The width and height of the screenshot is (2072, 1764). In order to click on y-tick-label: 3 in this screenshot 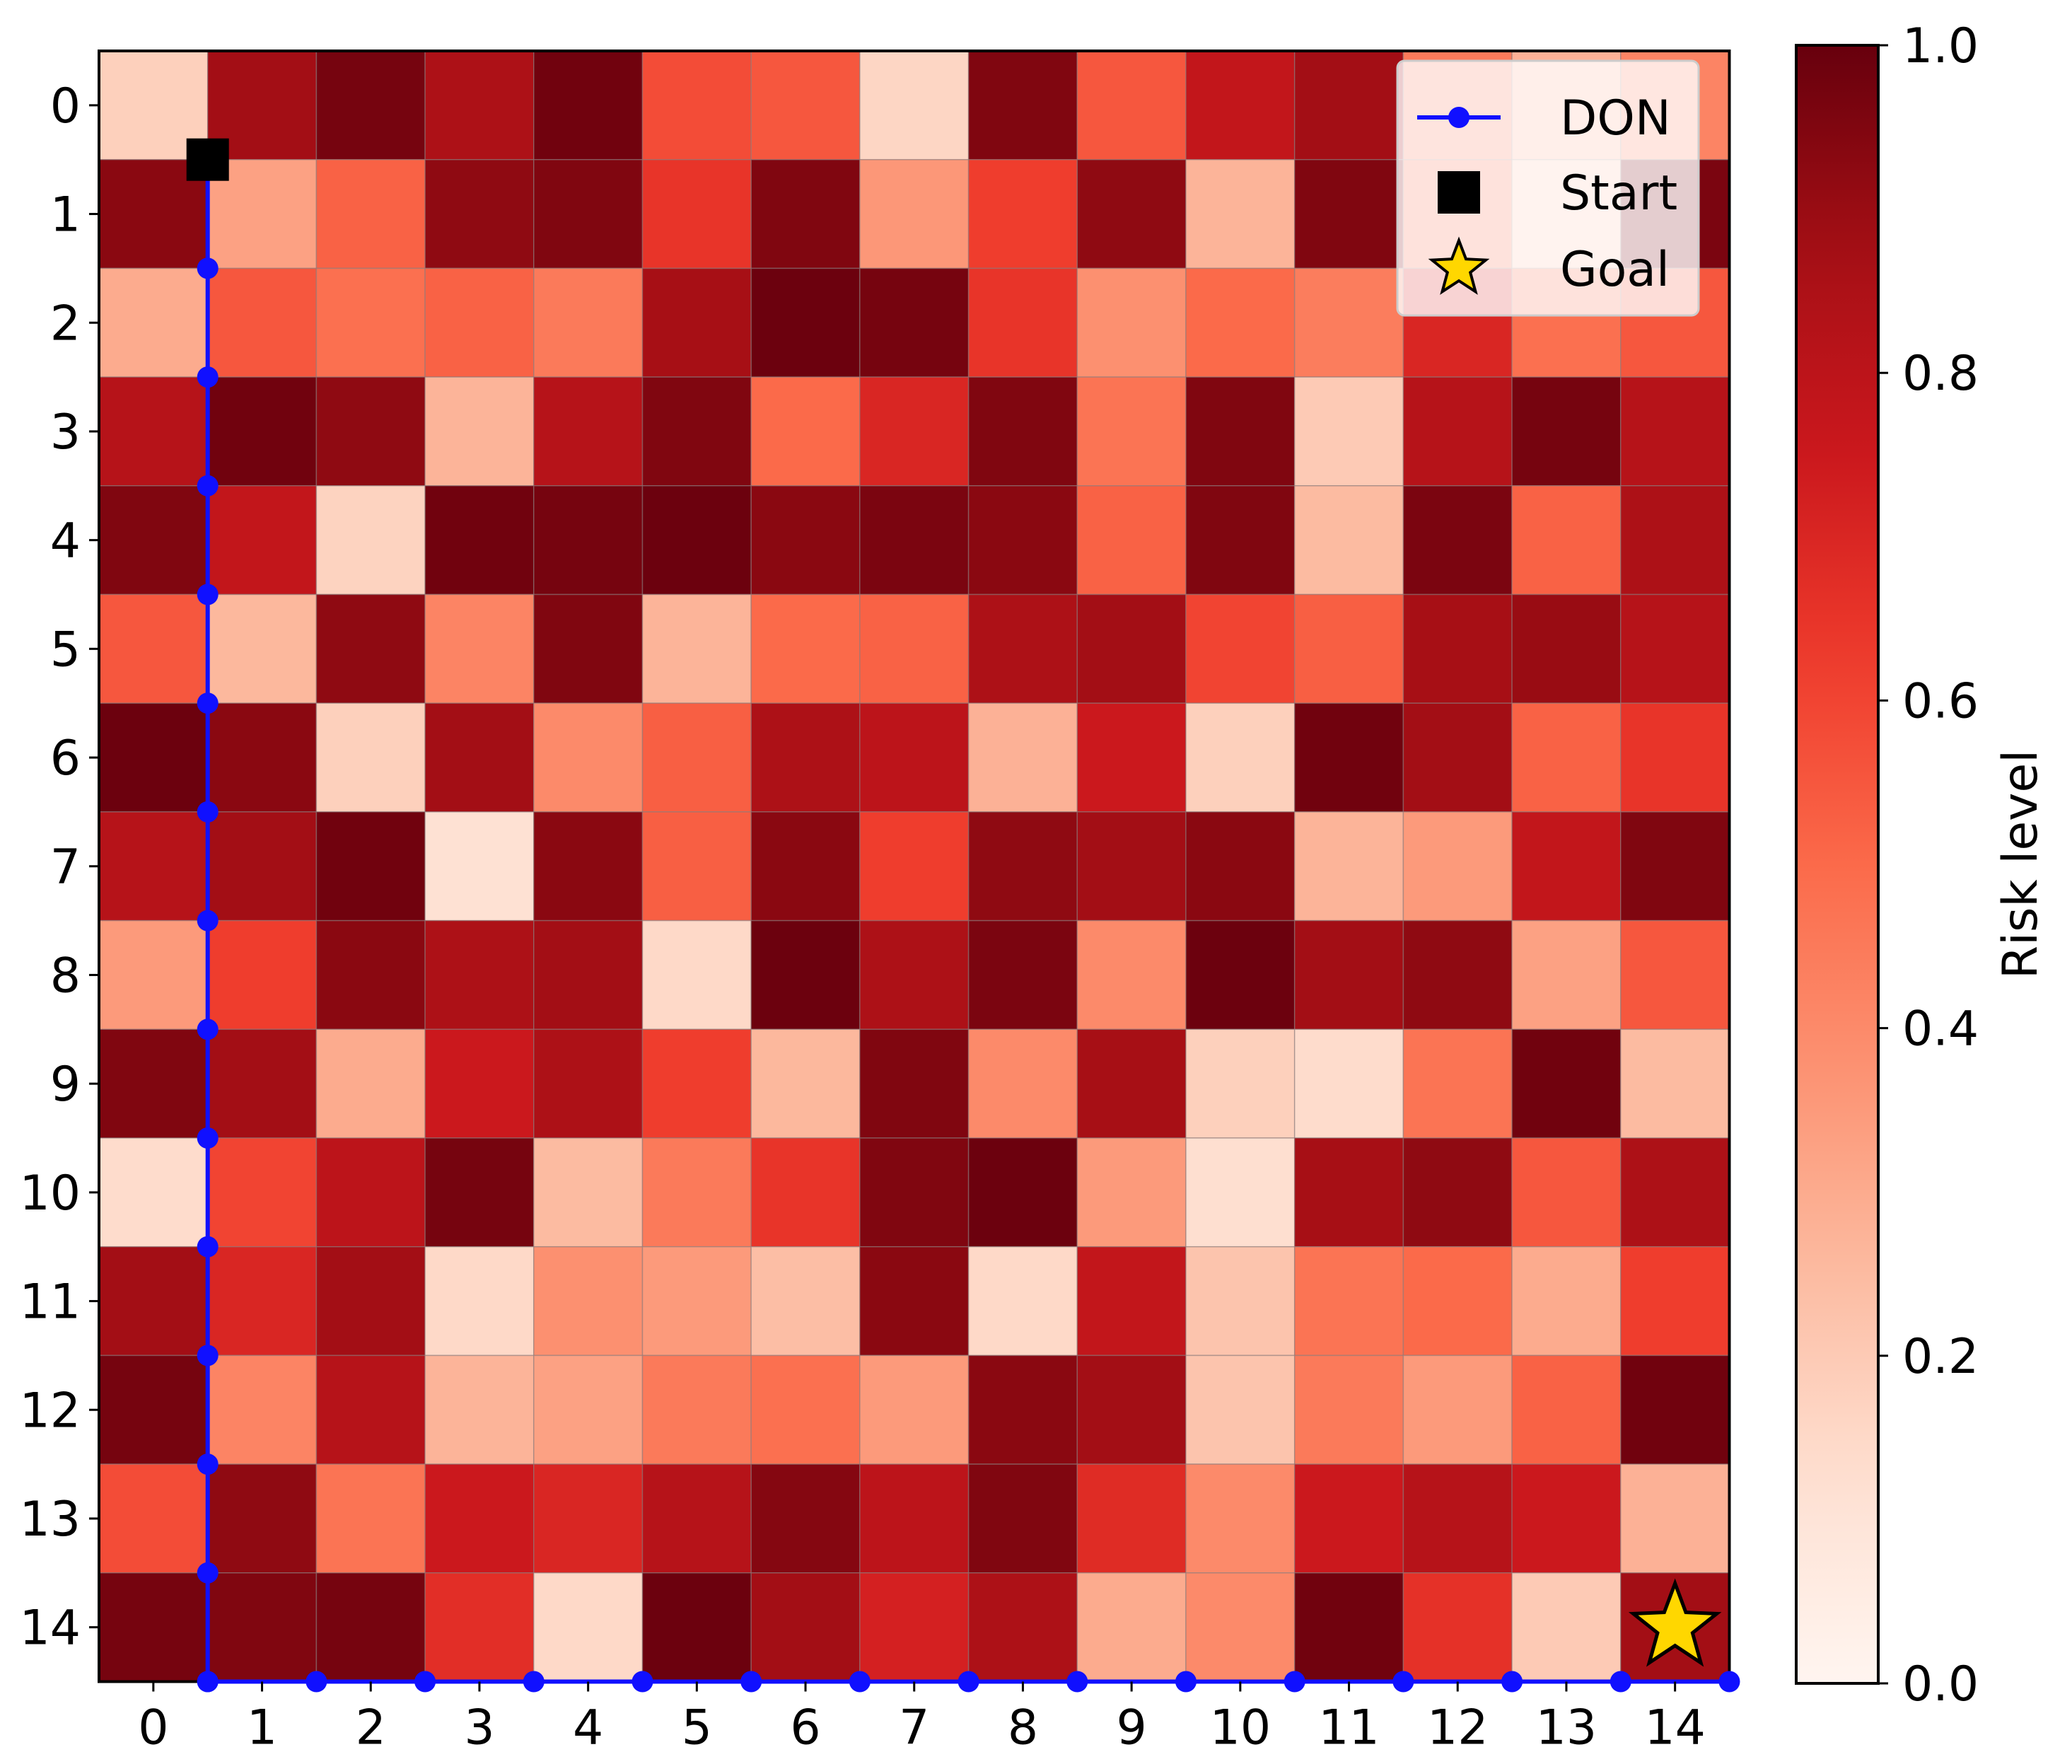, I will do `click(65, 432)`.